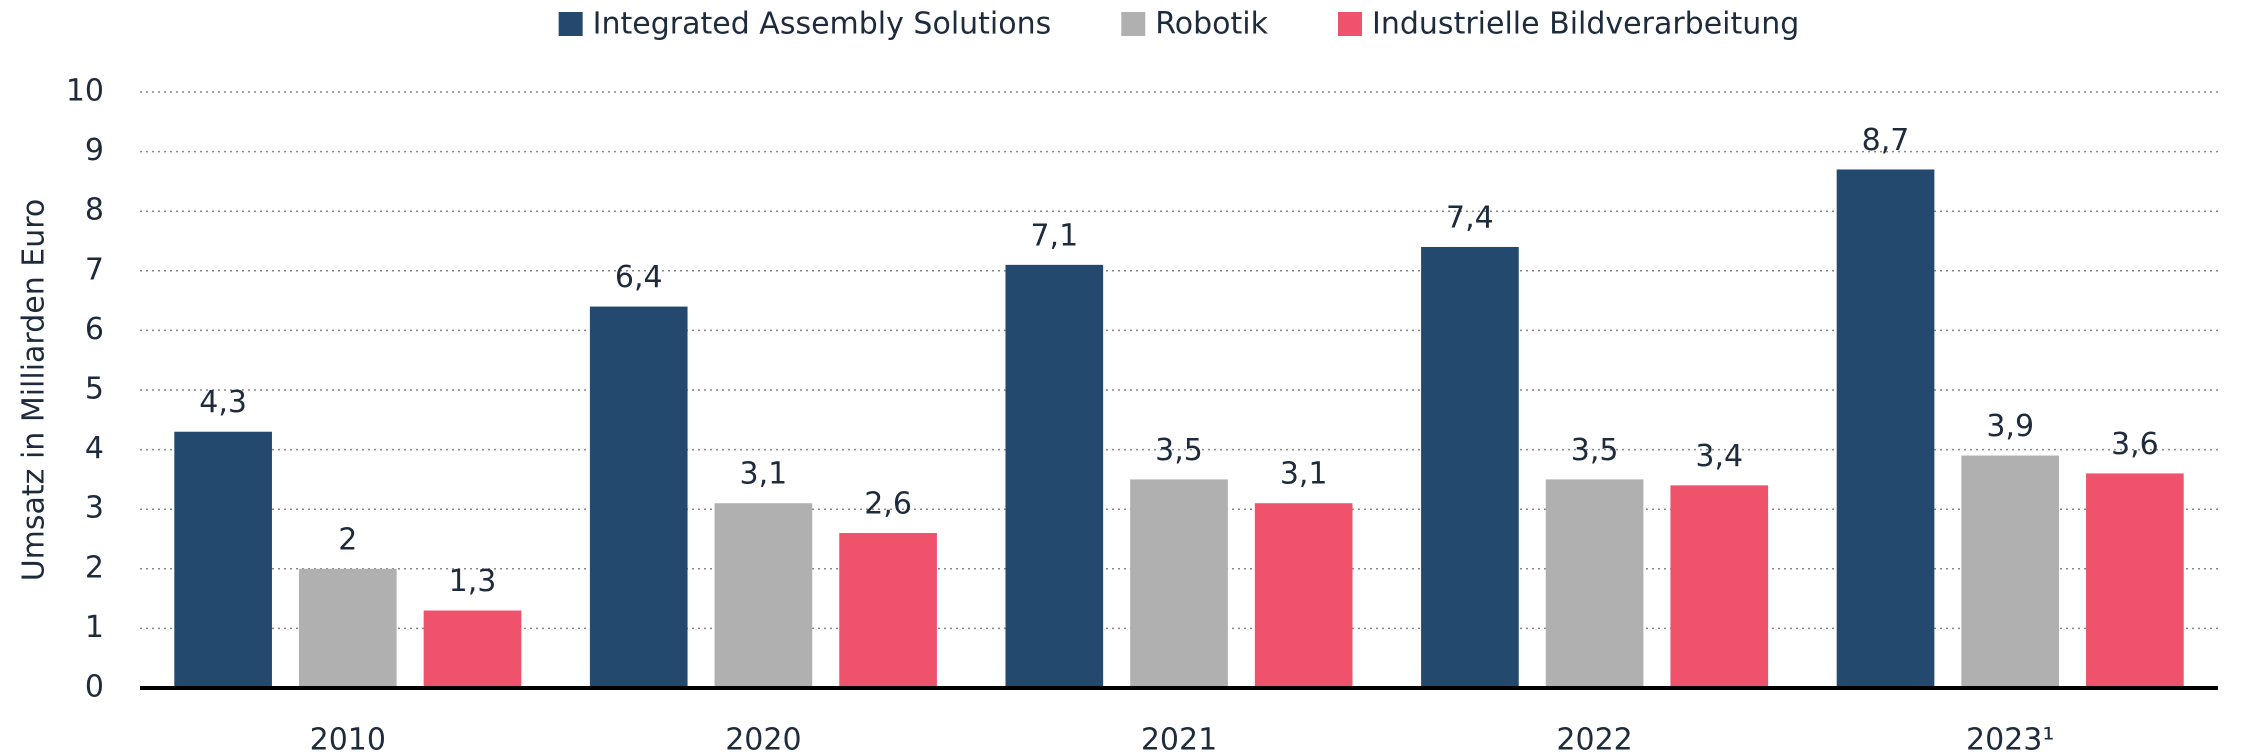  Describe the element at coordinates (473, 581) in the screenshot. I see `value-label: 1,3` at that location.